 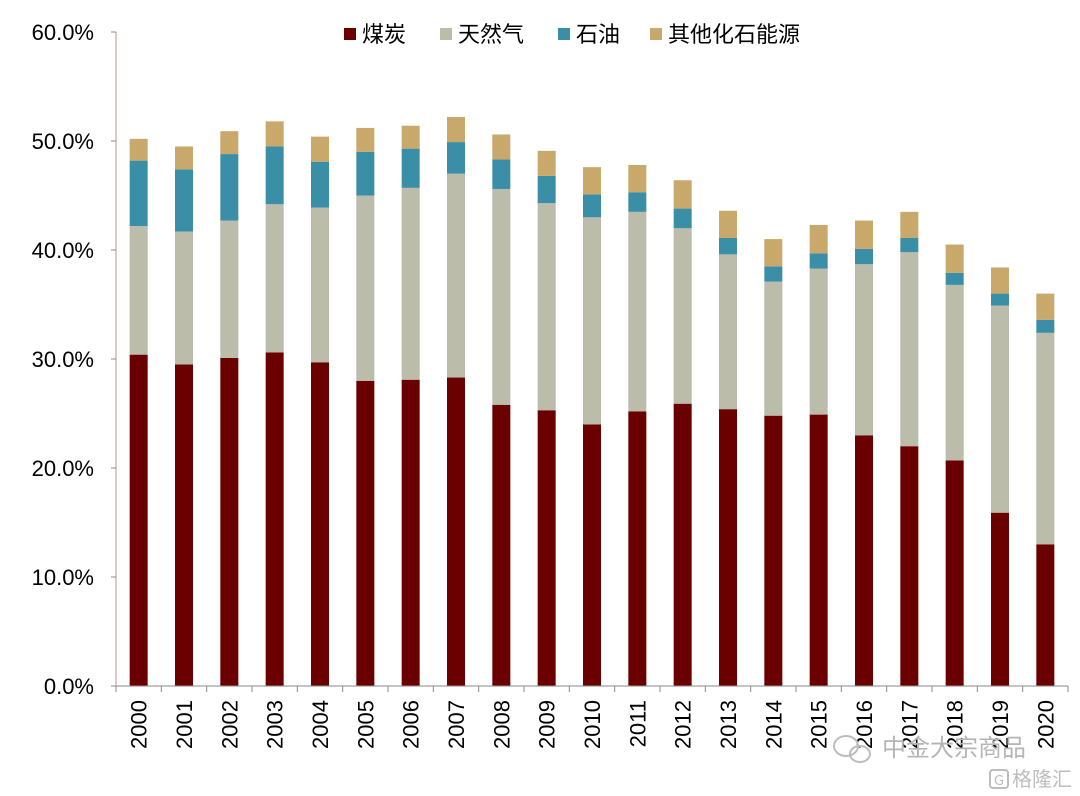 I want to click on x-tick-label: 2014, so click(x=773, y=724).